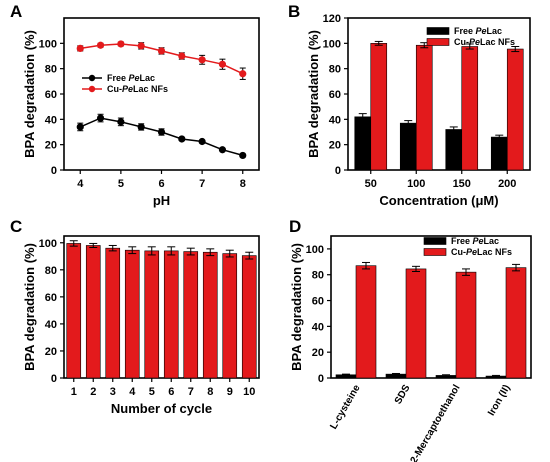  What do you see at coordinates (93, 392) in the screenshot?
I see `x-tick-label: 2` at bounding box center [93, 392].